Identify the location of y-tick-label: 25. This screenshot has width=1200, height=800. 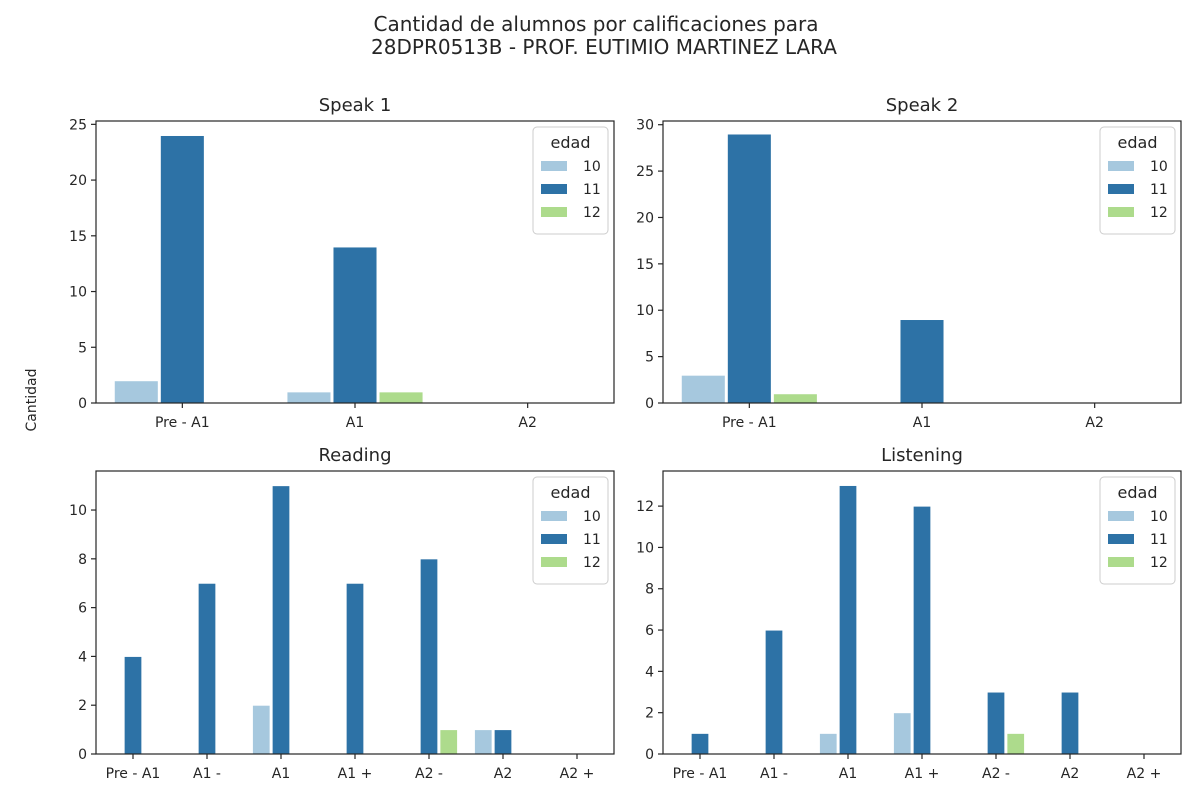
(645, 172).